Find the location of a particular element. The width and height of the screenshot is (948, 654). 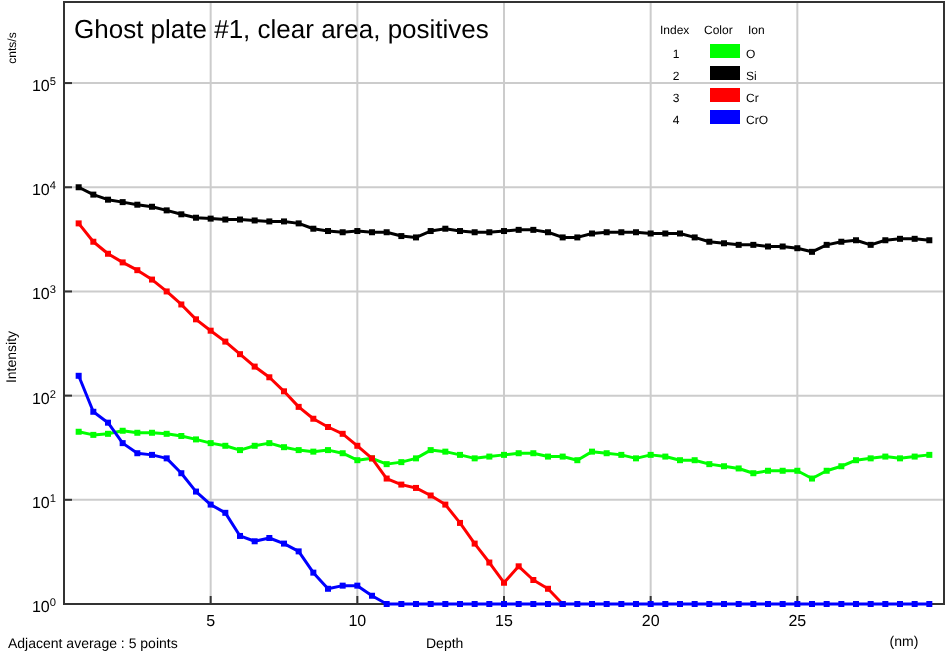

y-tick-label: 10$^{2}$ is located at coordinates (43, 398).